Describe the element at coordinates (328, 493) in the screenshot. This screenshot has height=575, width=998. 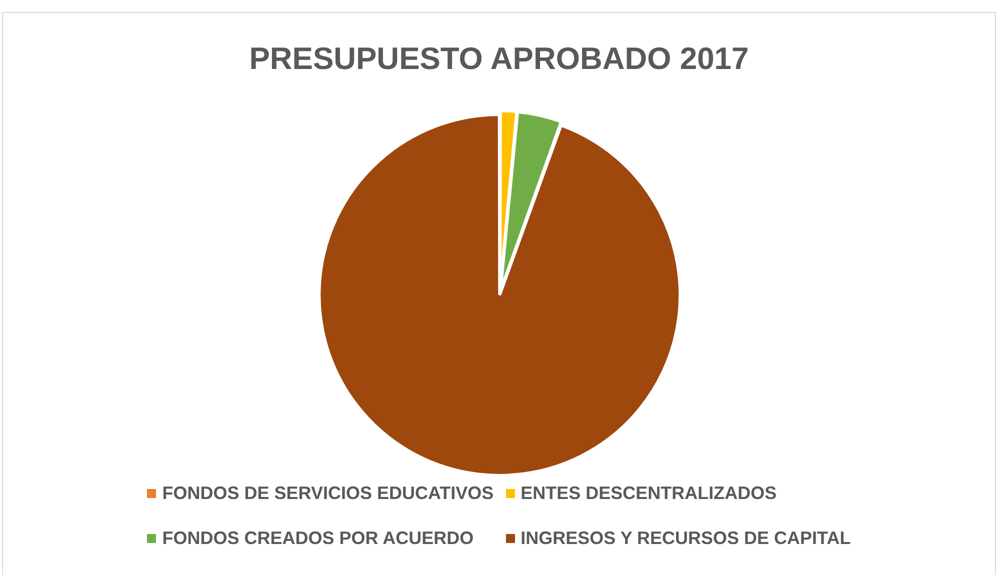
I see `legend-label: FONDOS DE SERVICIOS EDUCATIVOS` at that location.